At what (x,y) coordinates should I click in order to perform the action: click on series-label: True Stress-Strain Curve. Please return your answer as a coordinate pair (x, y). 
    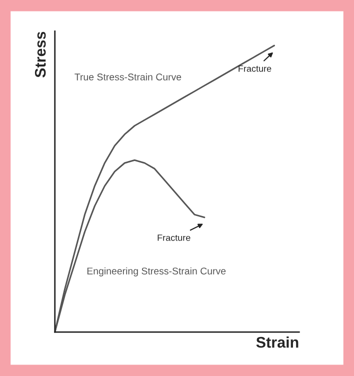
    Looking at the image, I should click on (128, 76).